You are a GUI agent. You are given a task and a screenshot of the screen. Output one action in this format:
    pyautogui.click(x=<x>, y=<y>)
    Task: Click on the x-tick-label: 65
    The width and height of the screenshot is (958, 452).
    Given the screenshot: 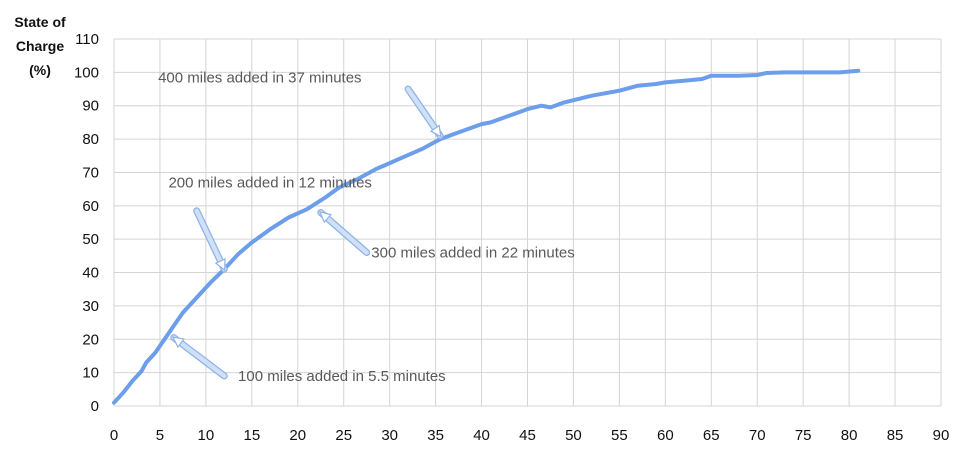 What is the action you would take?
    pyautogui.click(x=711, y=435)
    